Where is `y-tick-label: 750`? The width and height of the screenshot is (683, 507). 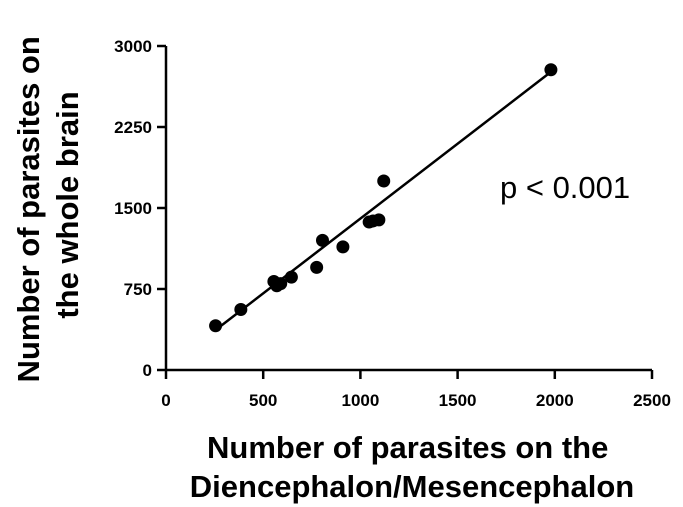 y-tick-label: 750 is located at coordinates (138, 289).